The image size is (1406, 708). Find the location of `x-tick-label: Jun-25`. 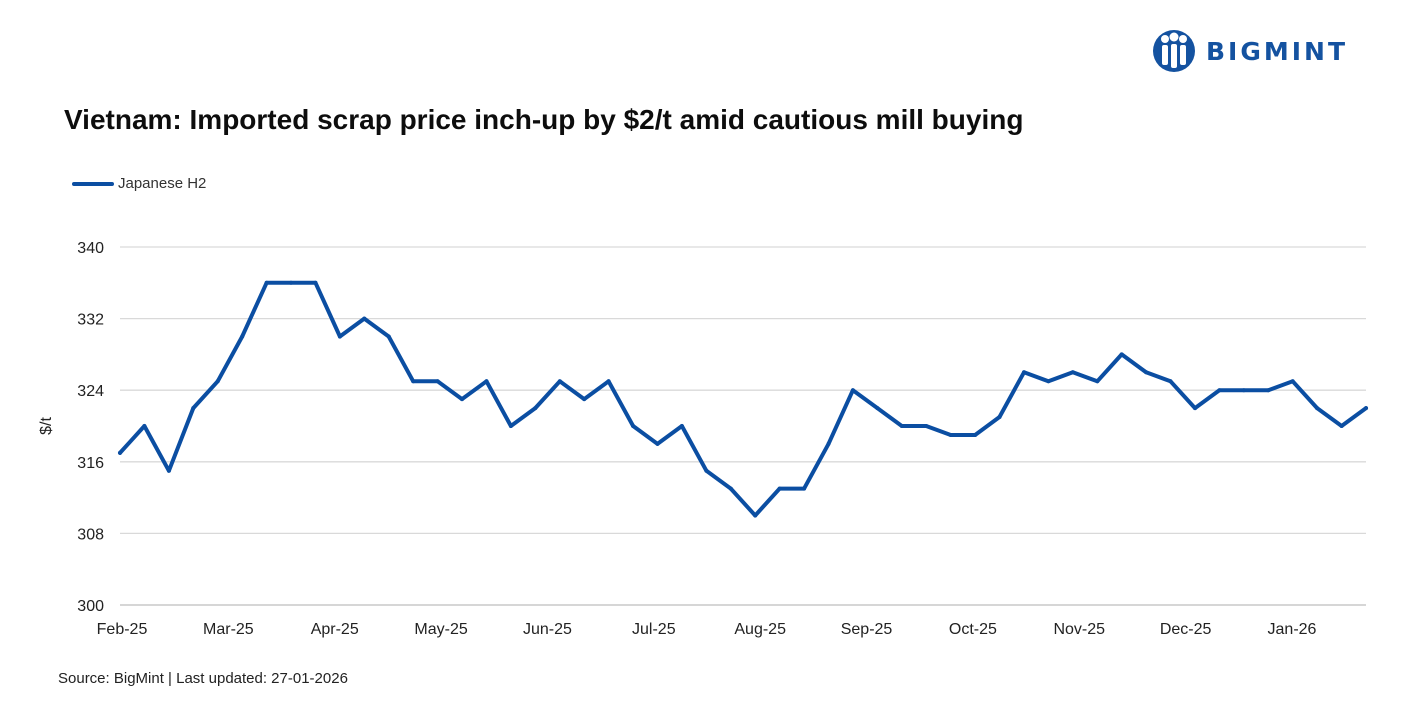

x-tick-label: Jun-25 is located at coordinates (547, 629).